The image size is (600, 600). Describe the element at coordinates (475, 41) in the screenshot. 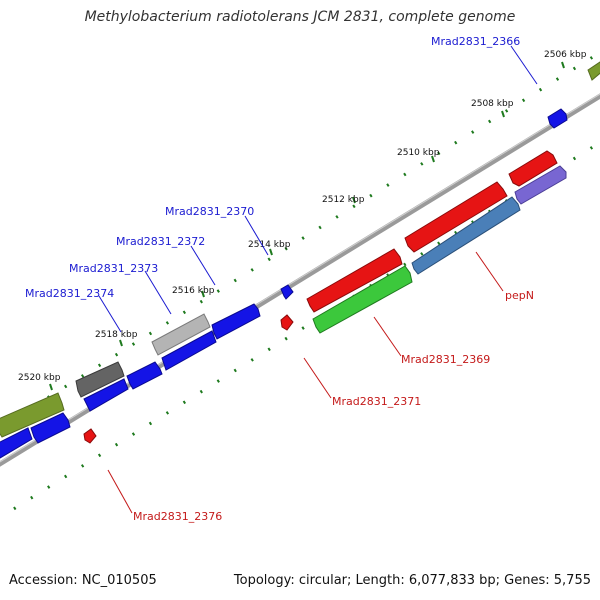

I see `gene-label-mrad2831-2366: Mrad2831_2366` at that location.